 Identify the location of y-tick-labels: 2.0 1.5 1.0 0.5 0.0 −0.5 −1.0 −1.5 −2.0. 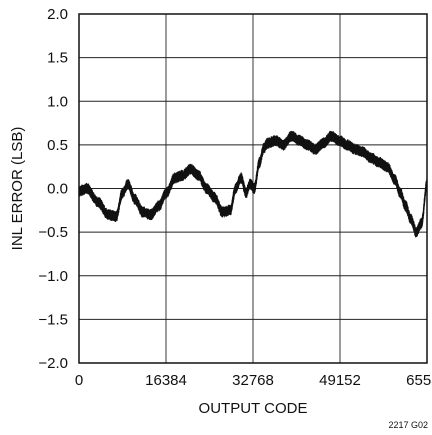
(53, 189).